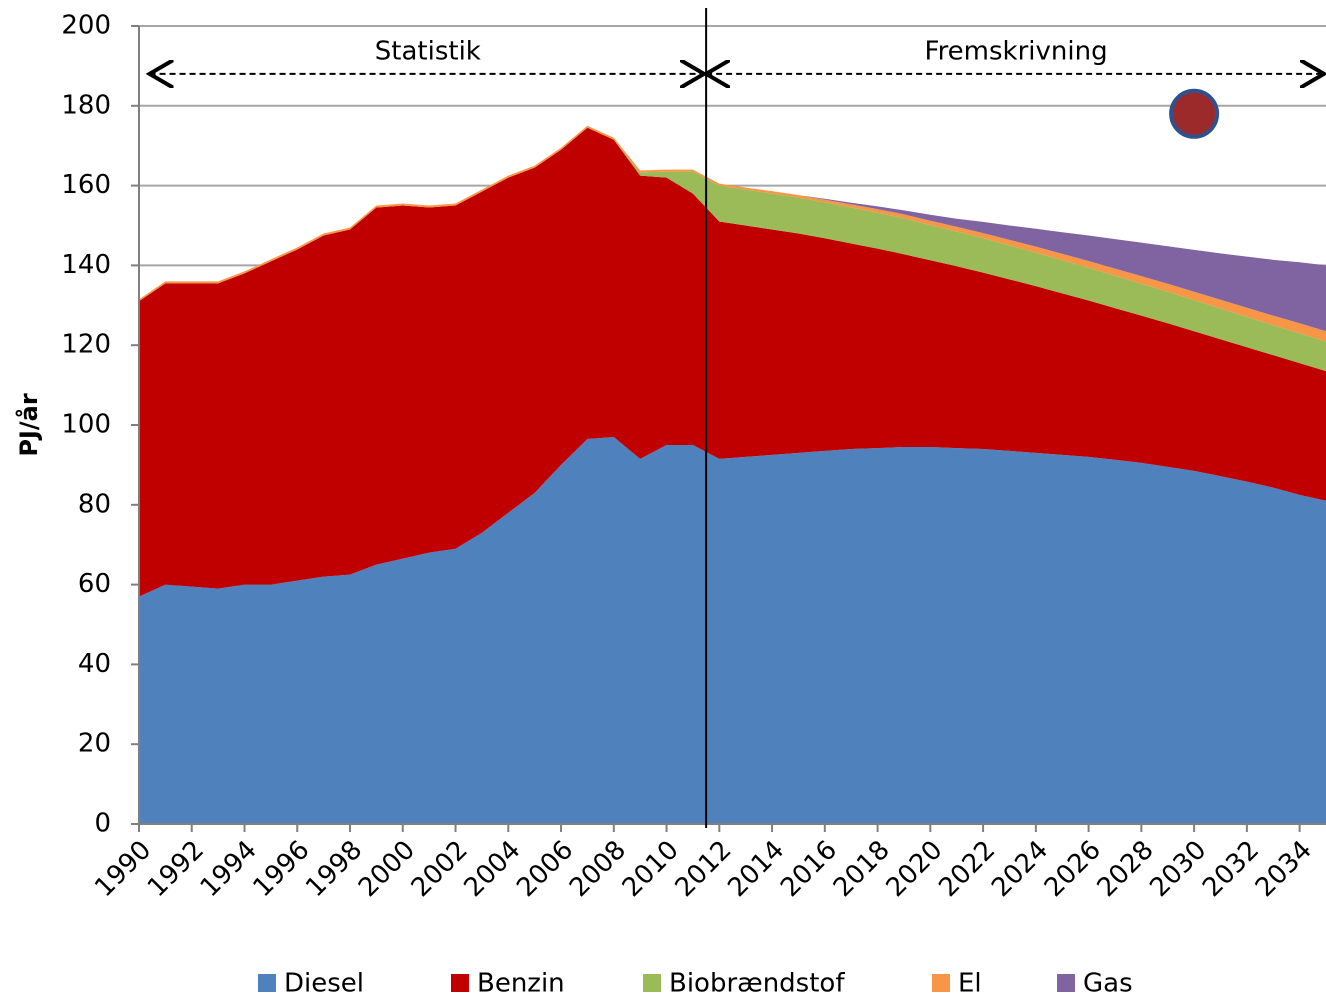 The height and width of the screenshot is (998, 1326). I want to click on y-tick-label: 100, so click(86, 425).